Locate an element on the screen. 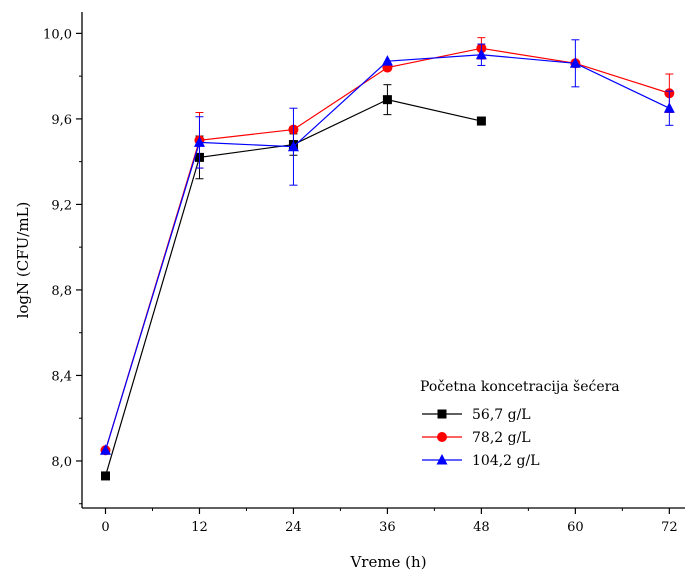  x-tick-label: 60 is located at coordinates (575, 527).